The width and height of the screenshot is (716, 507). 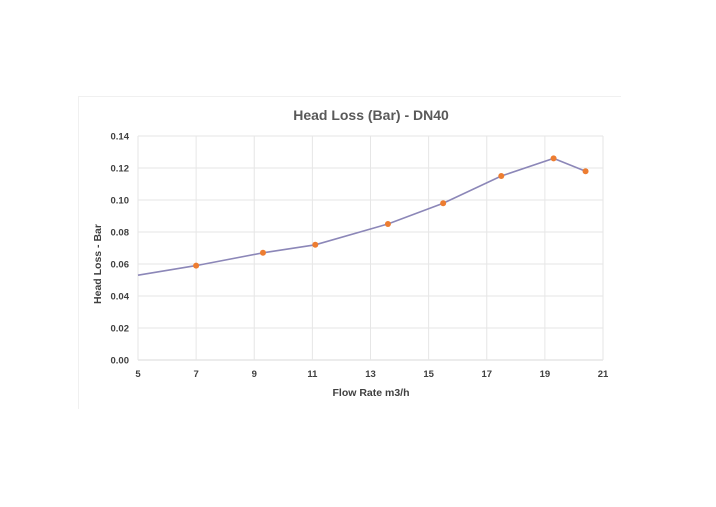 I want to click on y-tick-label: 0.08, so click(x=120, y=233).